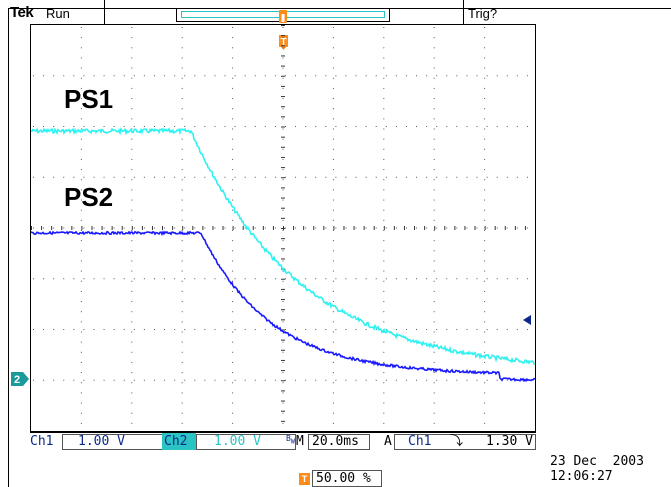 This screenshot has width=671, height=487. Describe the element at coordinates (283, 29) in the screenshot. I see `trigger-position-marker: T` at that location.